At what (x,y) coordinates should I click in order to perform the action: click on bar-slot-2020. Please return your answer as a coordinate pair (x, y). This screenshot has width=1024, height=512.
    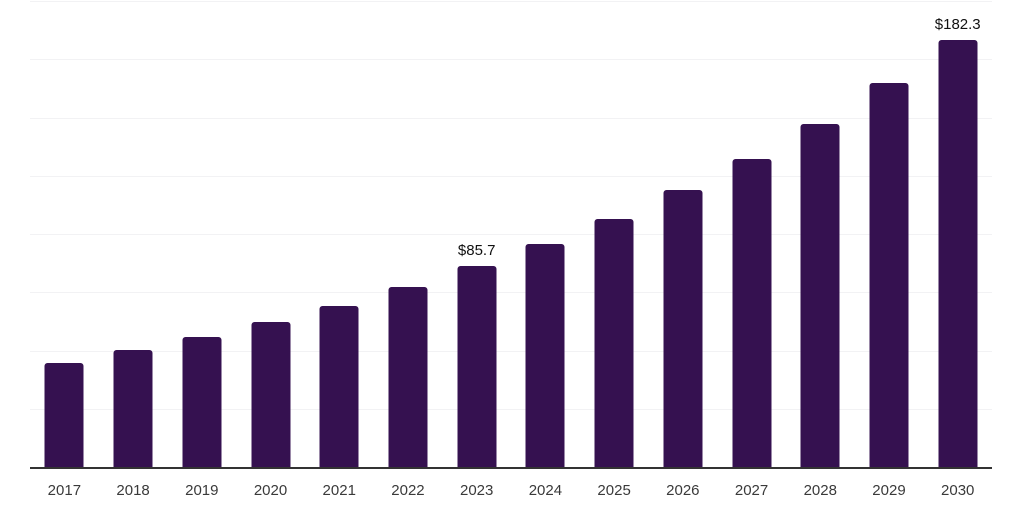
    Looking at the image, I should click on (270, 234).